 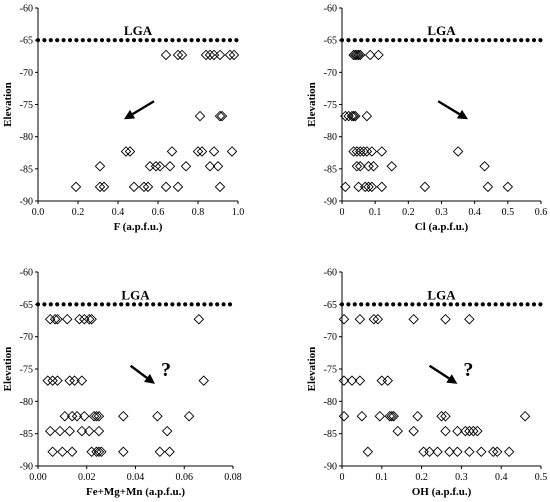 I want to click on y-axis-label: Elevation, so click(x=312, y=369).